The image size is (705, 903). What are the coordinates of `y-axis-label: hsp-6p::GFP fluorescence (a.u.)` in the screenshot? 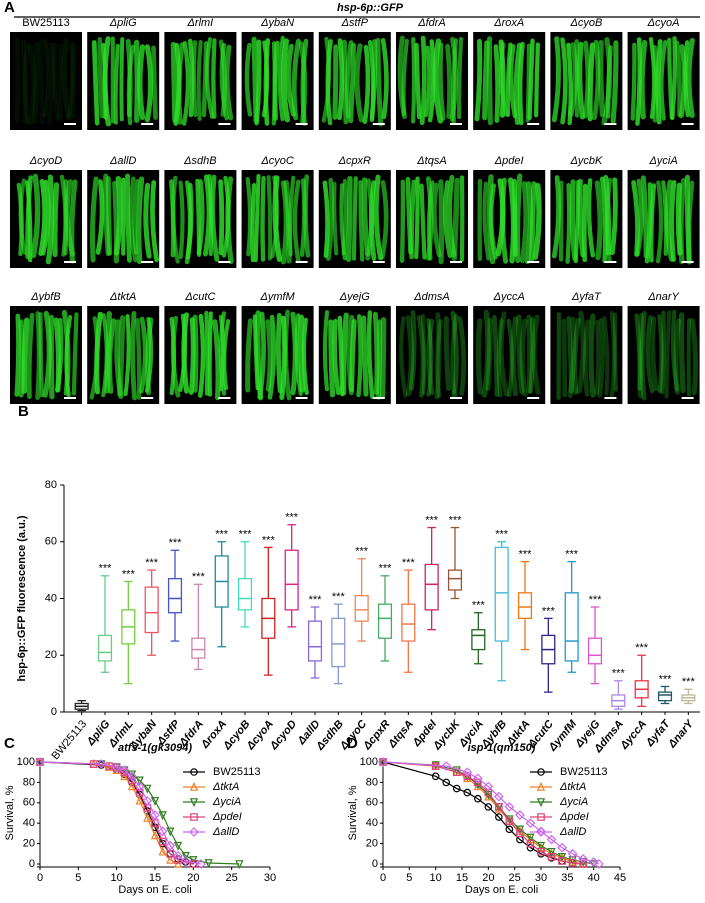 It's located at (22, 598).